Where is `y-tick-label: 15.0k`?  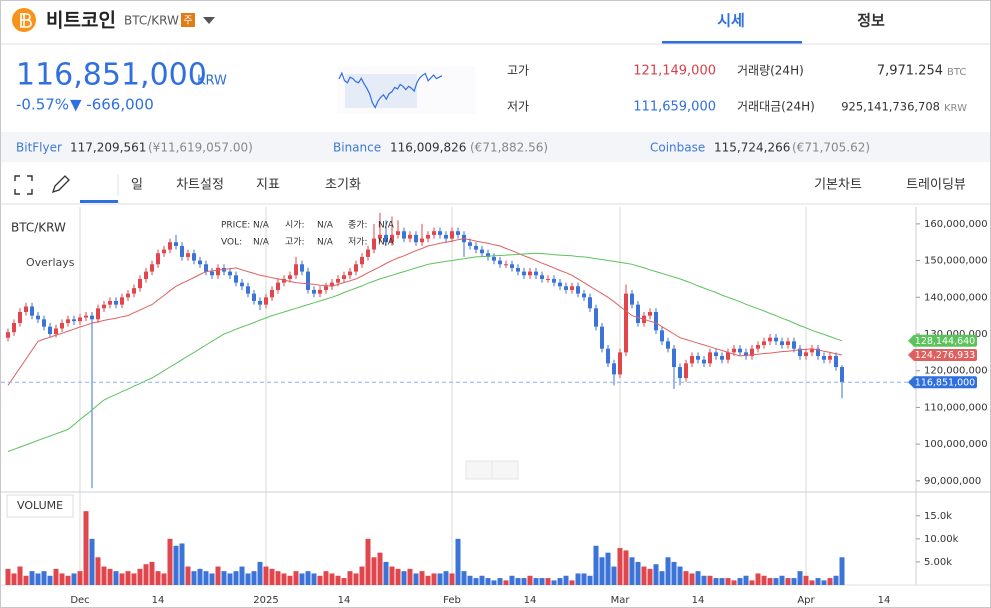 y-tick-label: 15.0k is located at coordinates (938, 516).